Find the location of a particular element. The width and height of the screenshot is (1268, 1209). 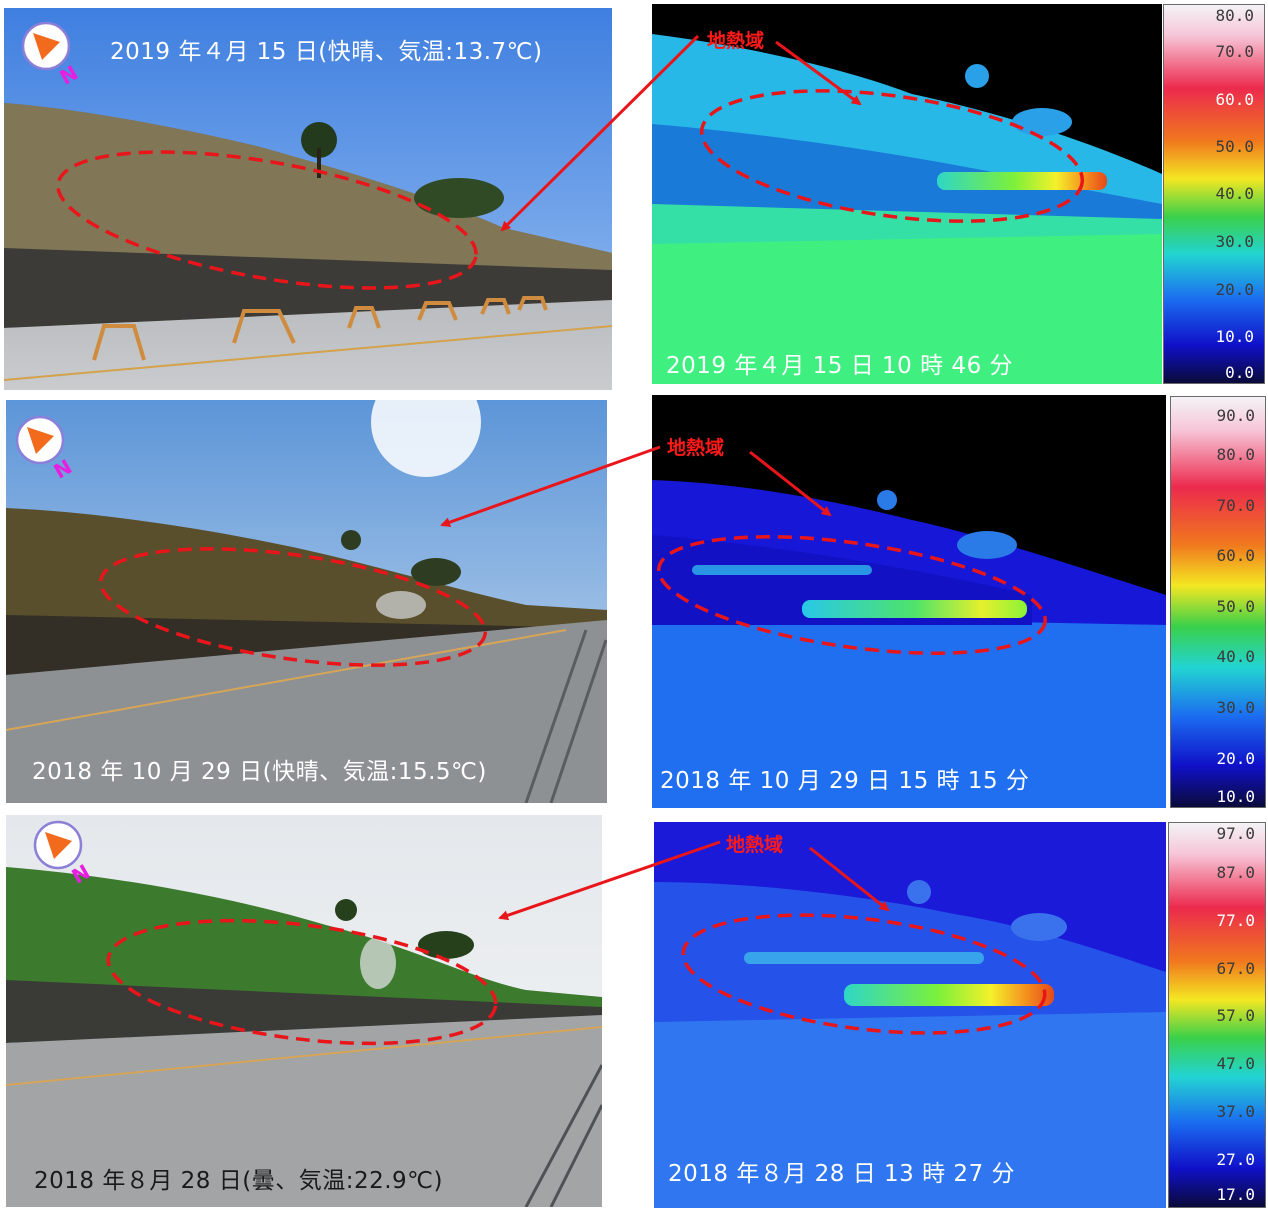

thermal-panel-1: 地熱域 2019 年４月 15 日 10 時 46 分 is located at coordinates (907, 194).